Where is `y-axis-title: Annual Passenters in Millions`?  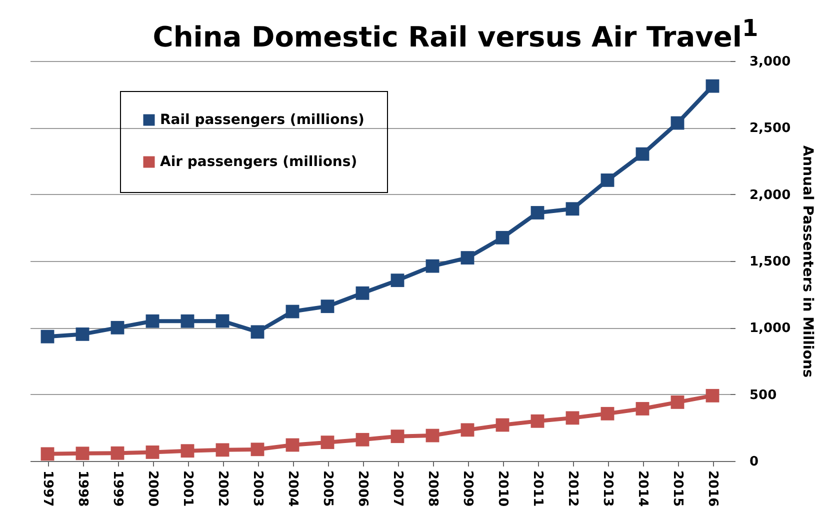
y-axis-title: Annual Passenters in Millions is located at coordinates (808, 261).